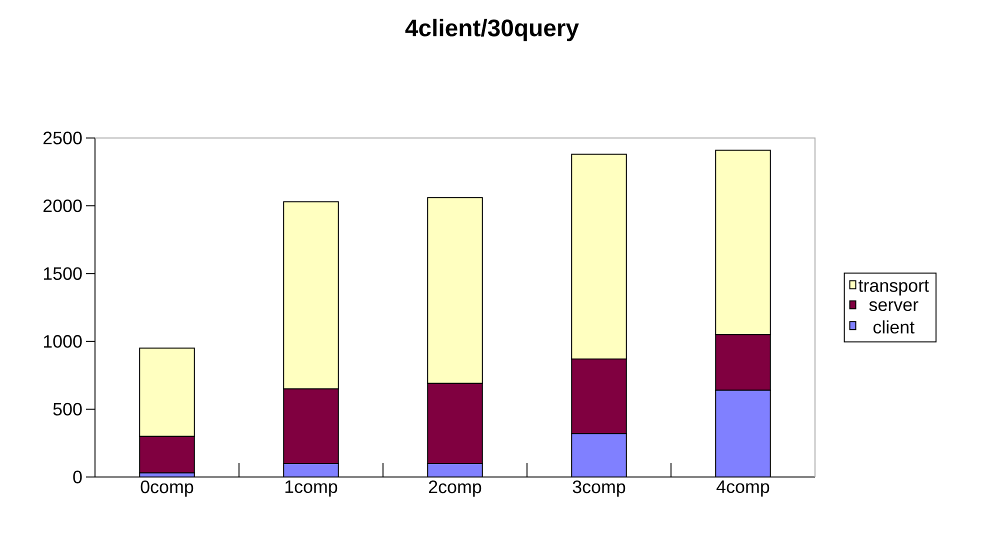  I want to click on chart-title: 4client/30query, so click(492, 30).